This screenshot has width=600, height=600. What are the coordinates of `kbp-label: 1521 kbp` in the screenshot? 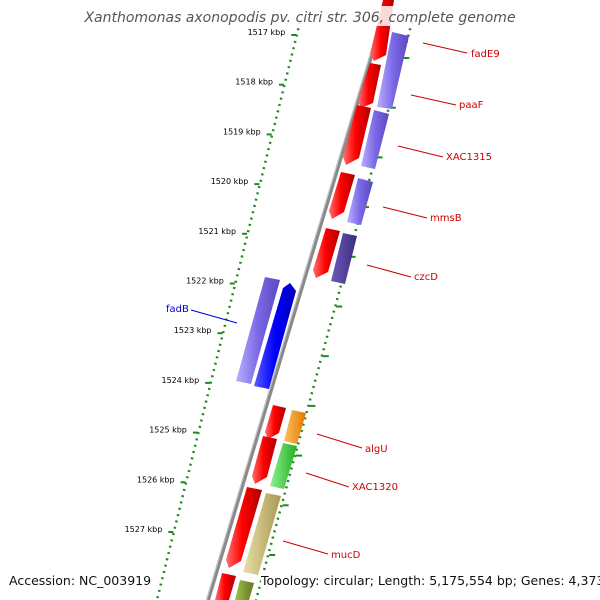 It's located at (217, 231).